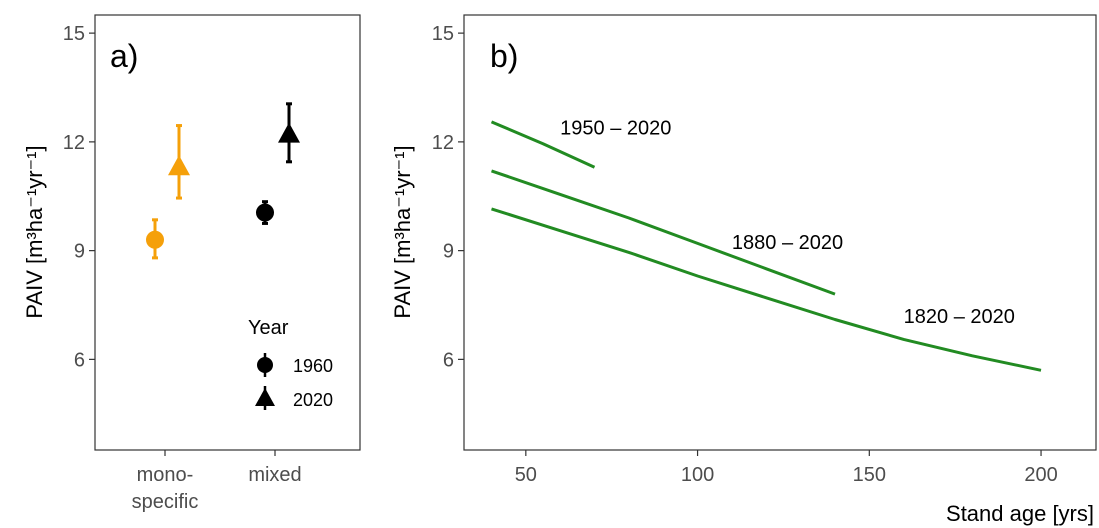 Image resolution: width=1099 pixels, height=528 pixels. Describe the element at coordinates (79, 197) in the screenshot. I see `panel-a-y-ticks: 6 9 12 15` at that location.